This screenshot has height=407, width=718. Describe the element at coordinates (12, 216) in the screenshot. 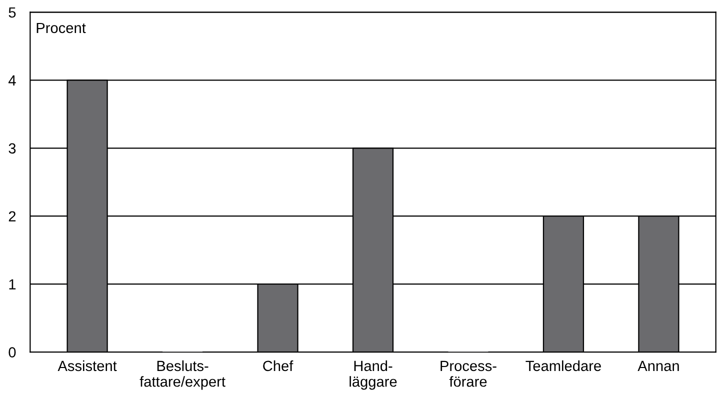

I see `y-tick-label: 2` at that location.